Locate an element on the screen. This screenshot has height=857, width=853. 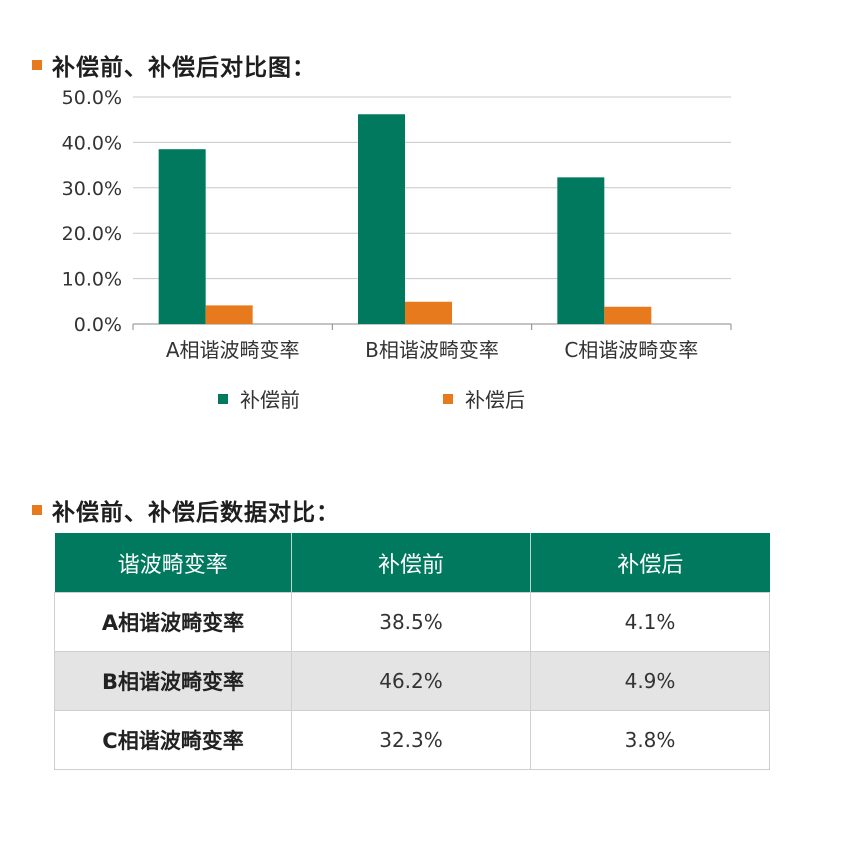
chart-section-title: 补偿前、补偿后对比图： is located at coordinates (174, 65).